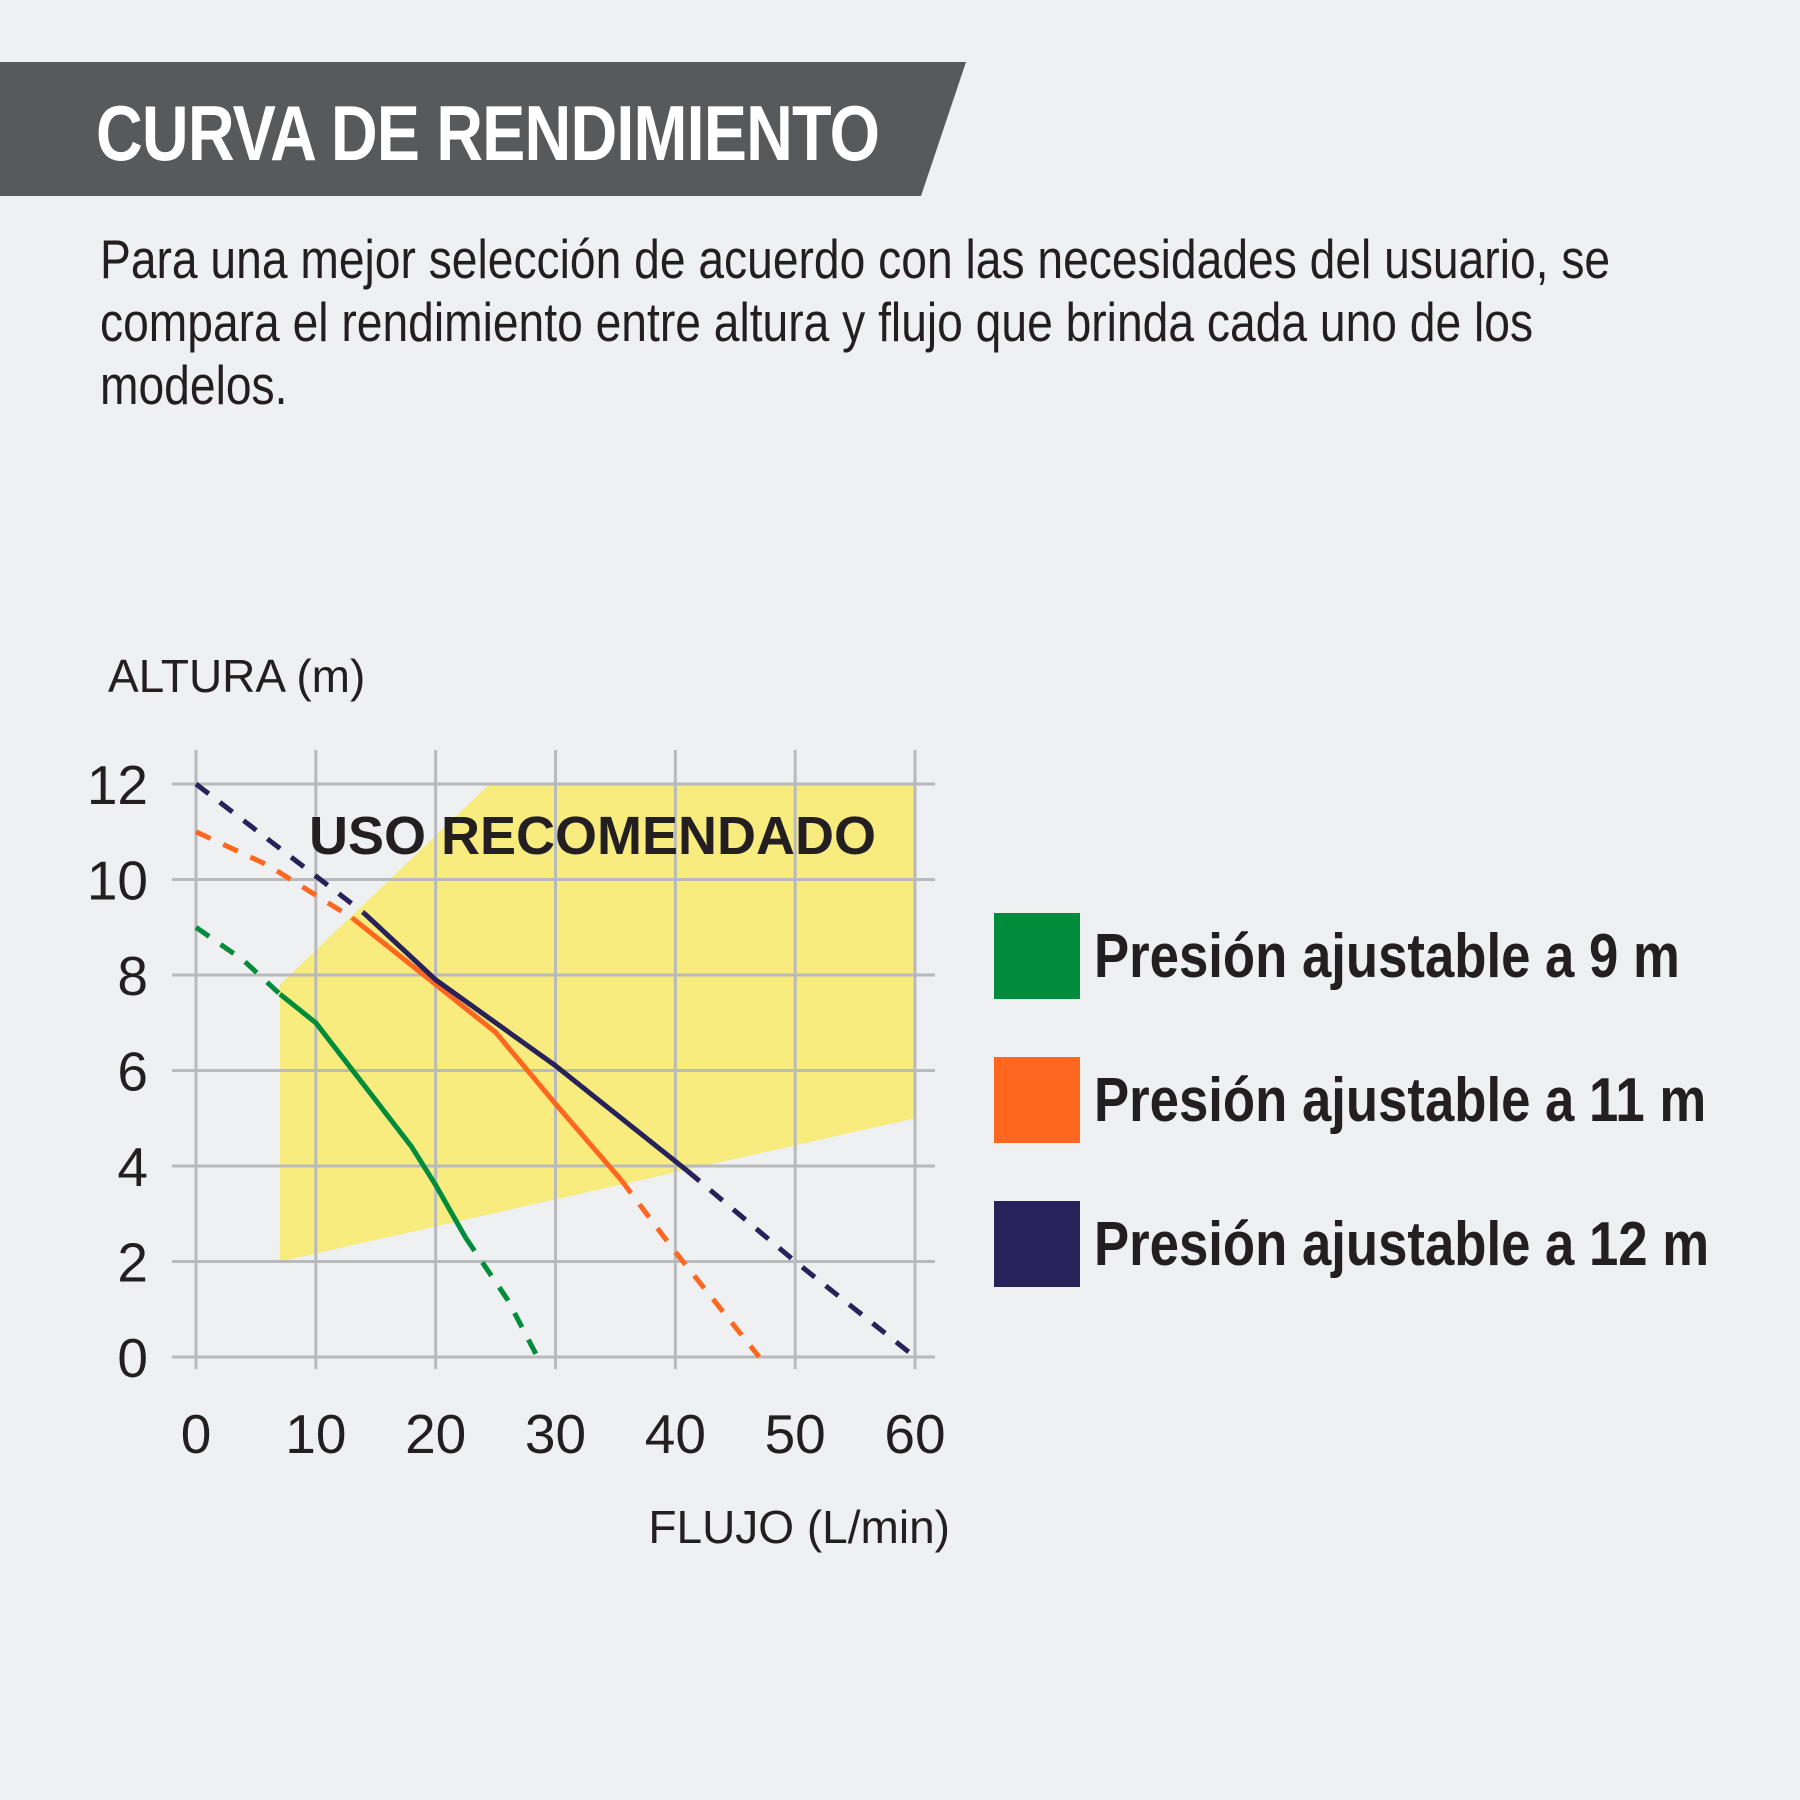  What do you see at coordinates (132, 976) in the screenshot?
I see `y-tick-label: 8` at bounding box center [132, 976].